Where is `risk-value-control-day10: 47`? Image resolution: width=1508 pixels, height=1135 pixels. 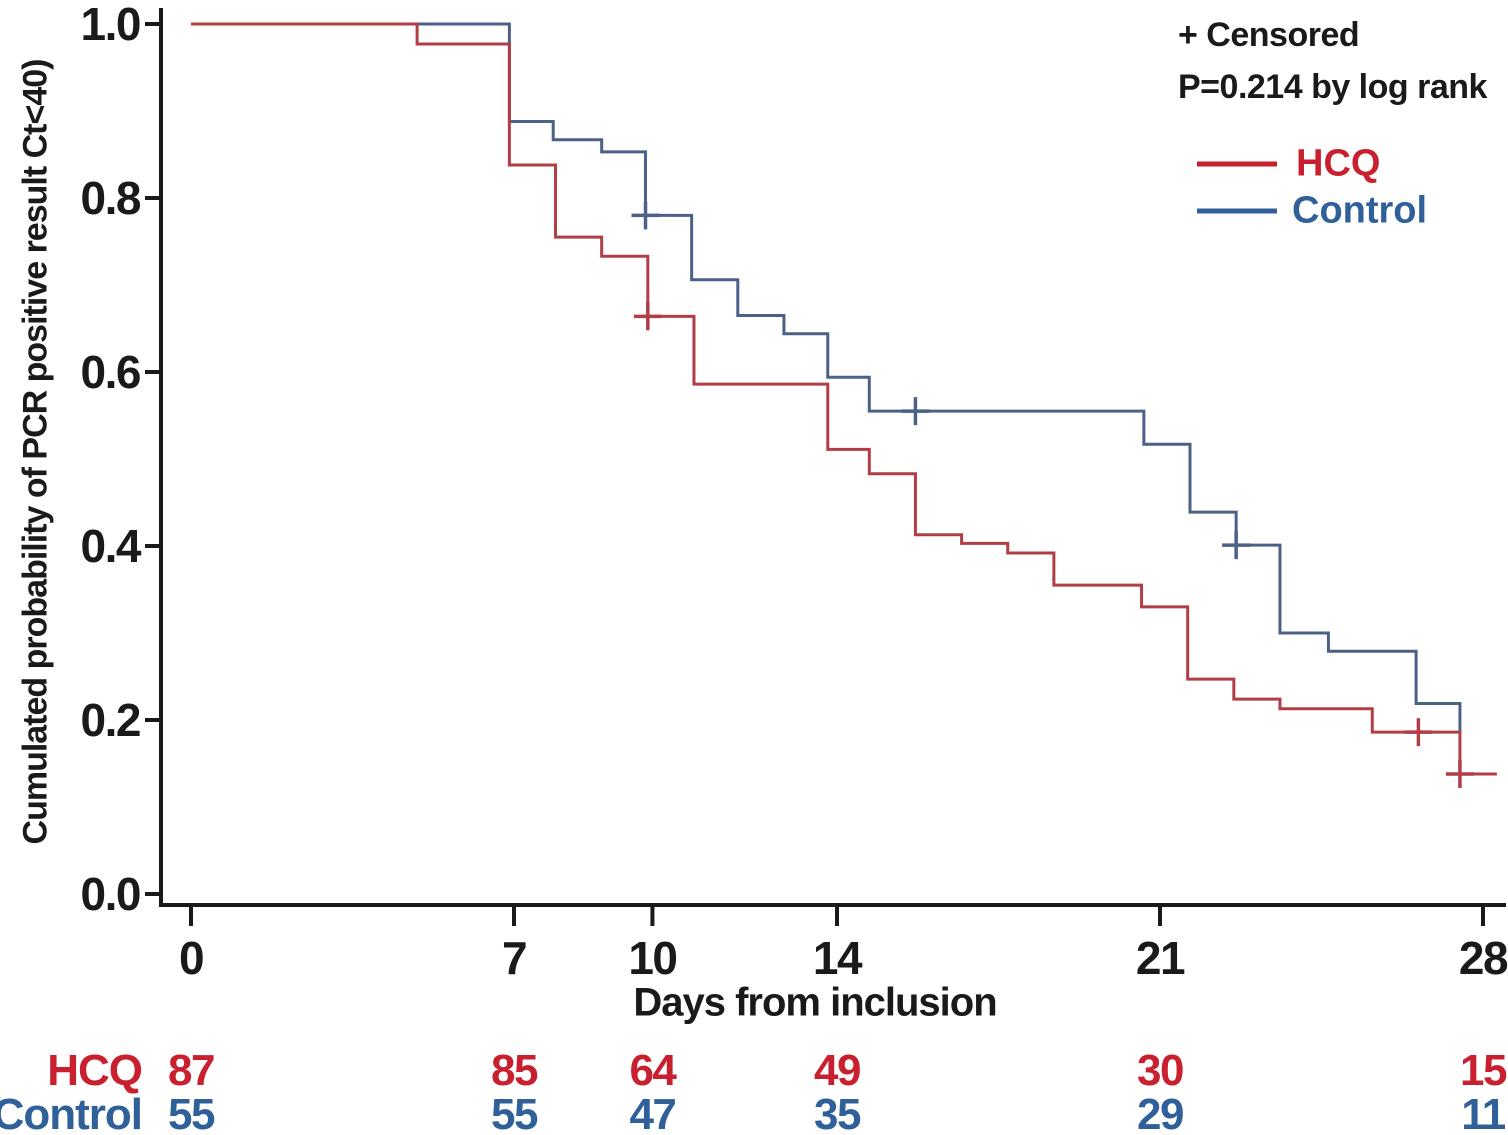
risk-value-control-day10: 47 is located at coordinates (652, 1112).